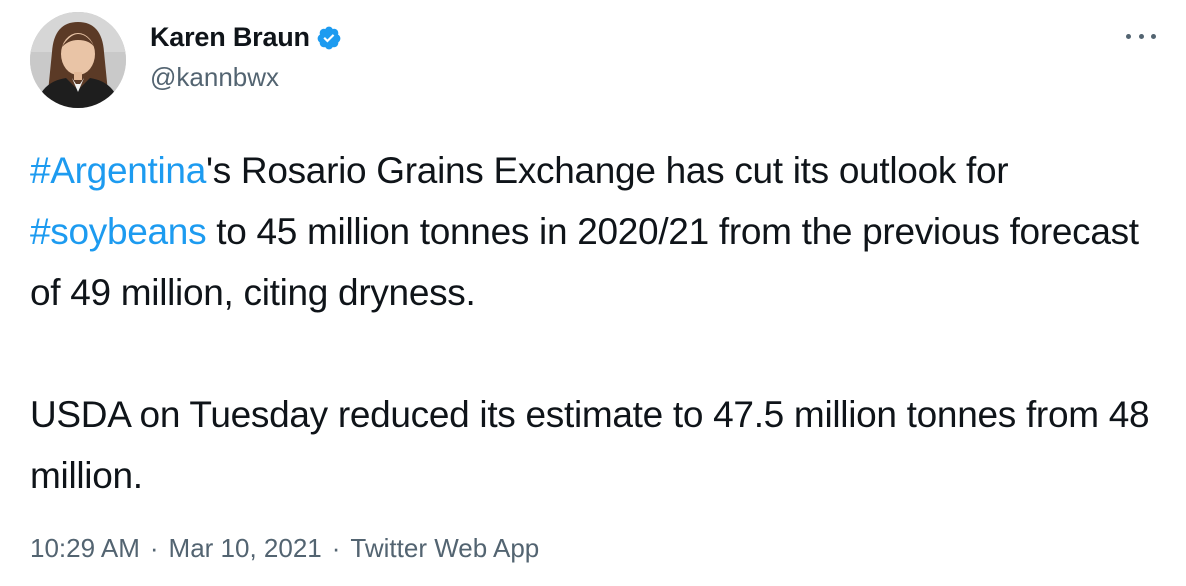 Image resolution: width=1186 pixels, height=586 pixels. What do you see at coordinates (118, 170) in the screenshot?
I see `hashtag-link: #Argentina` at bounding box center [118, 170].